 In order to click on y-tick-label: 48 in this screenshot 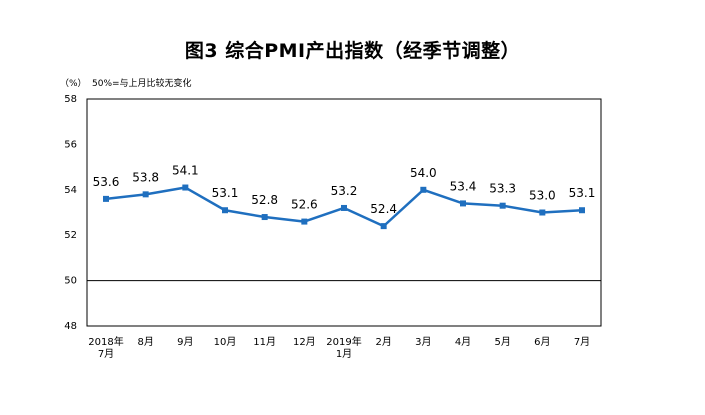, I will do `click(70, 326)`.